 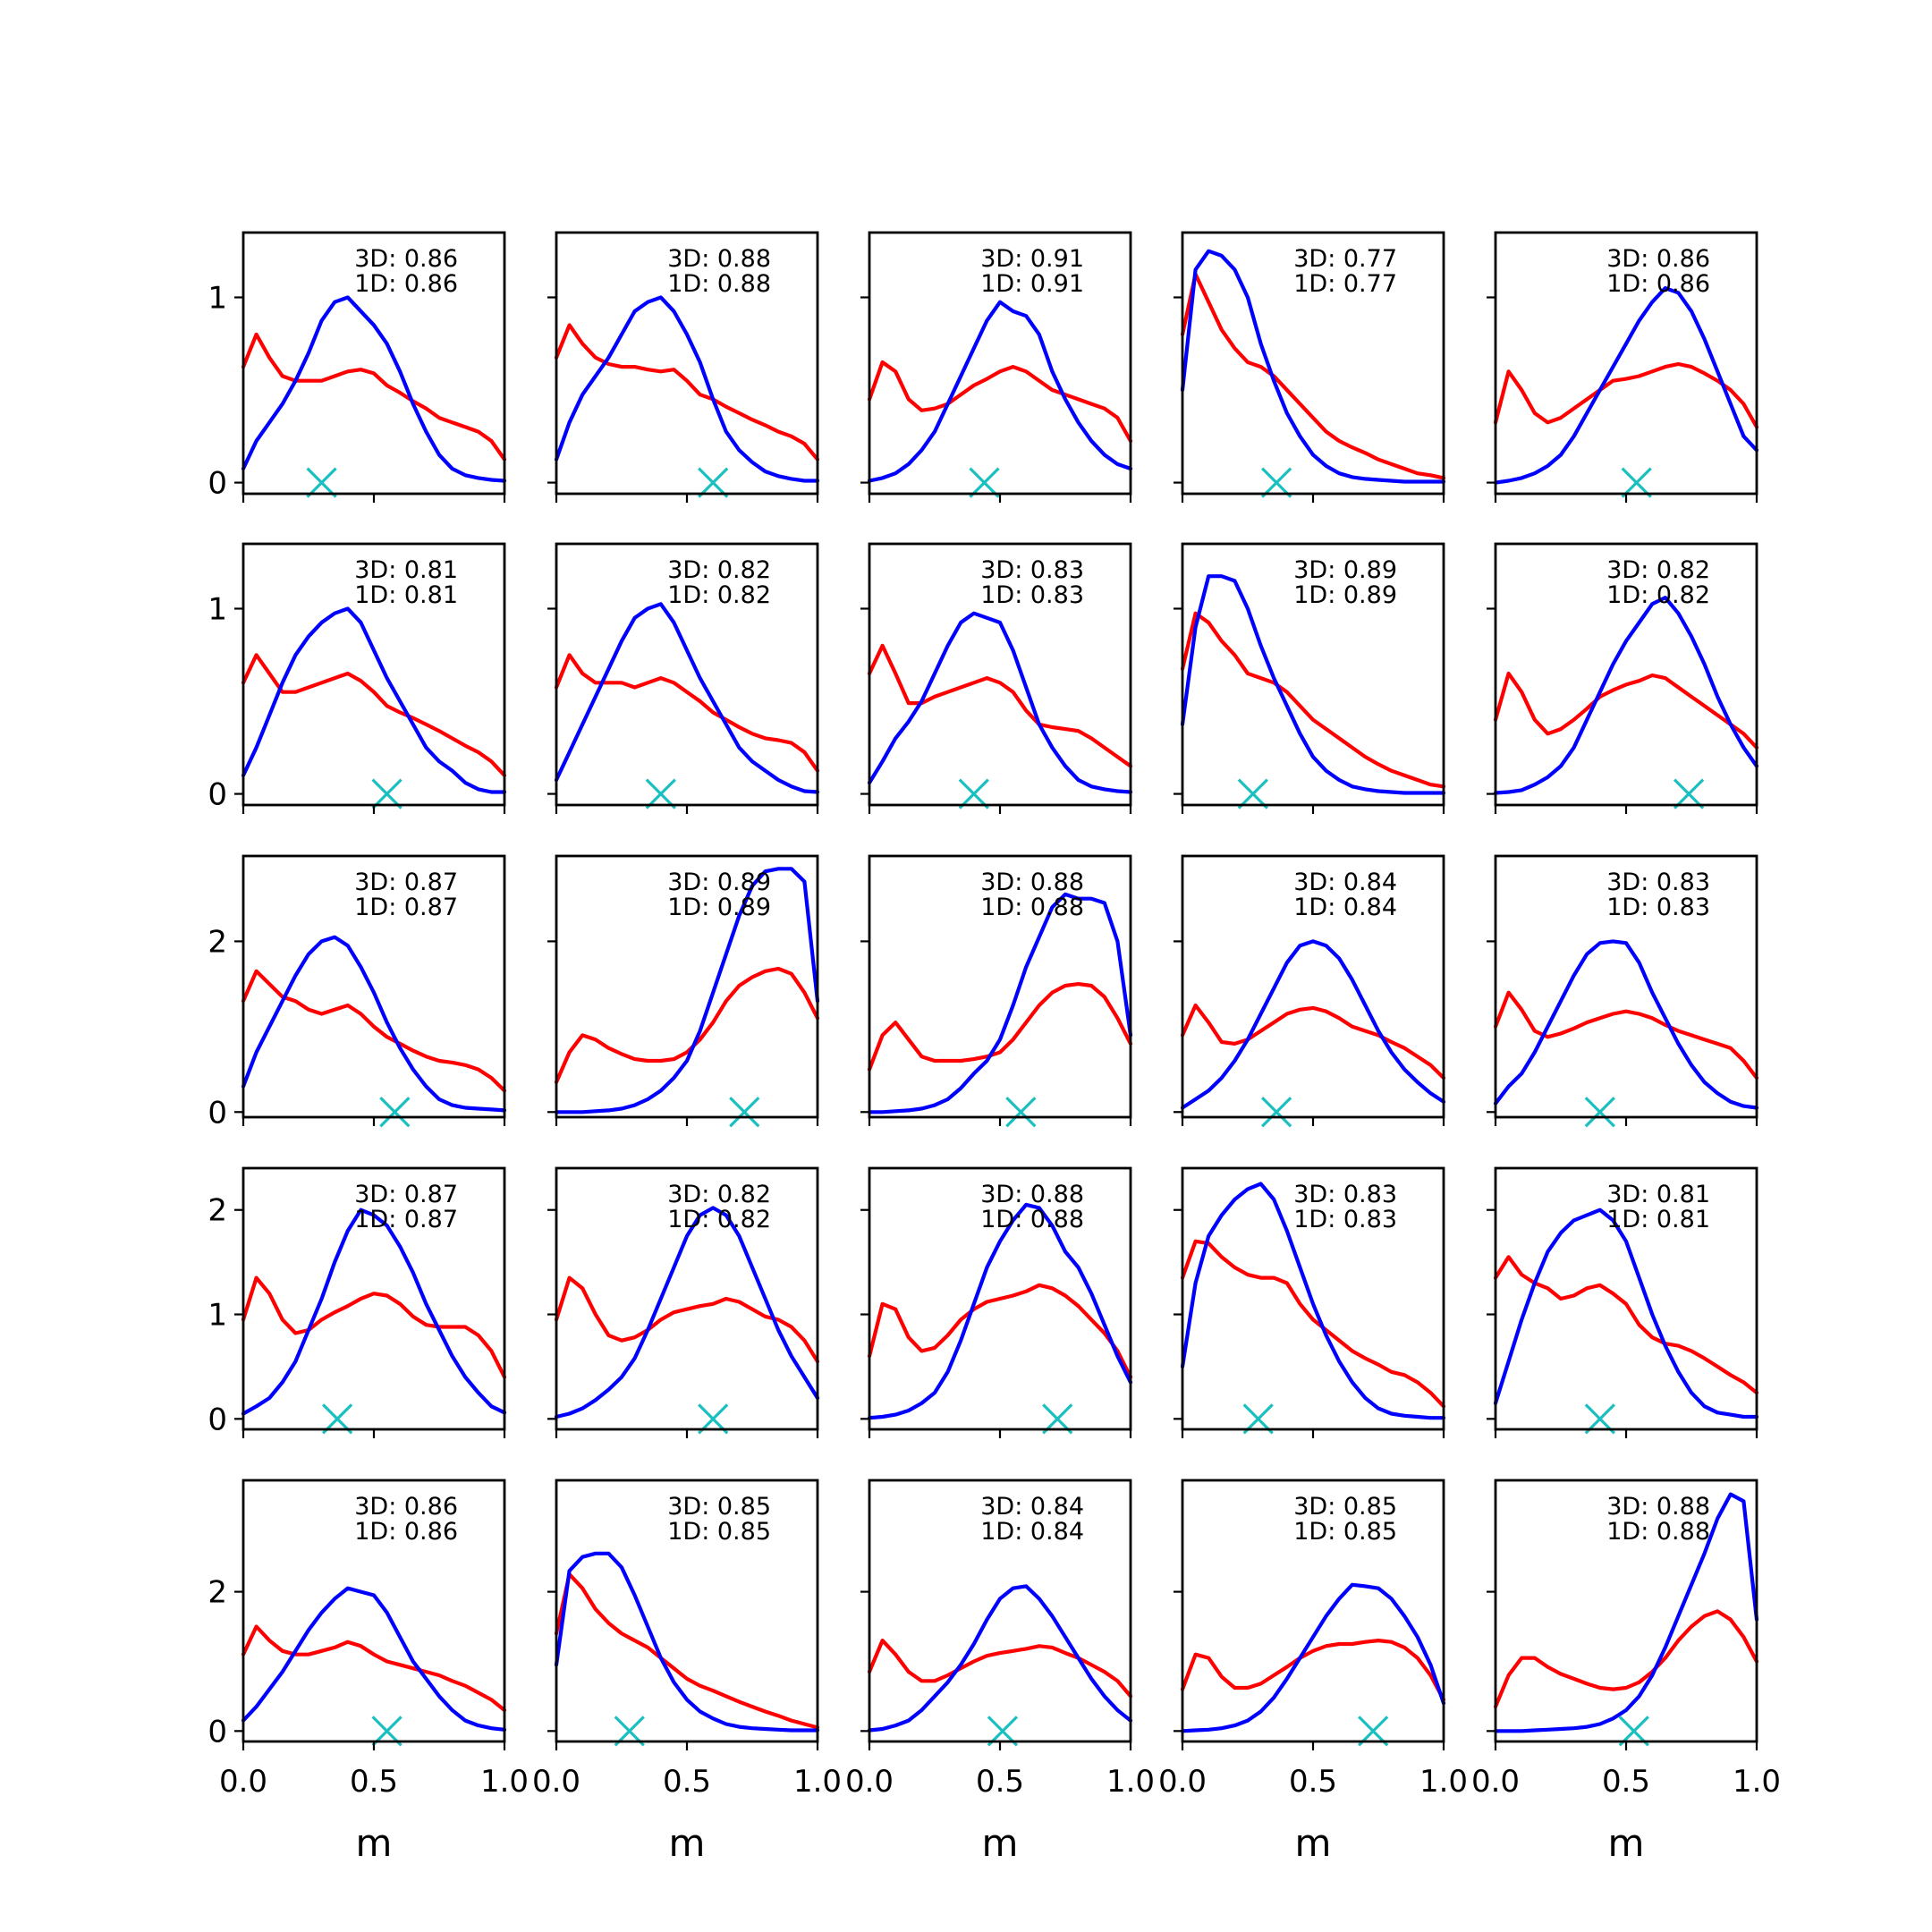 What do you see at coordinates (1345, 284) in the screenshot?
I see `score-annotation: 1D: 0.77` at bounding box center [1345, 284].